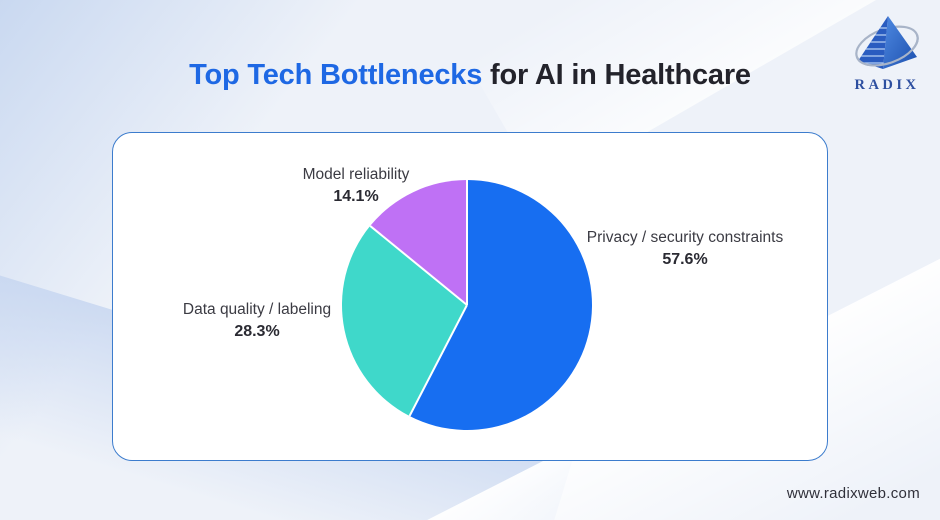 This screenshot has width=940, height=520. Describe the element at coordinates (685, 259) in the screenshot. I see `slice-percent: 57.6%` at that location.